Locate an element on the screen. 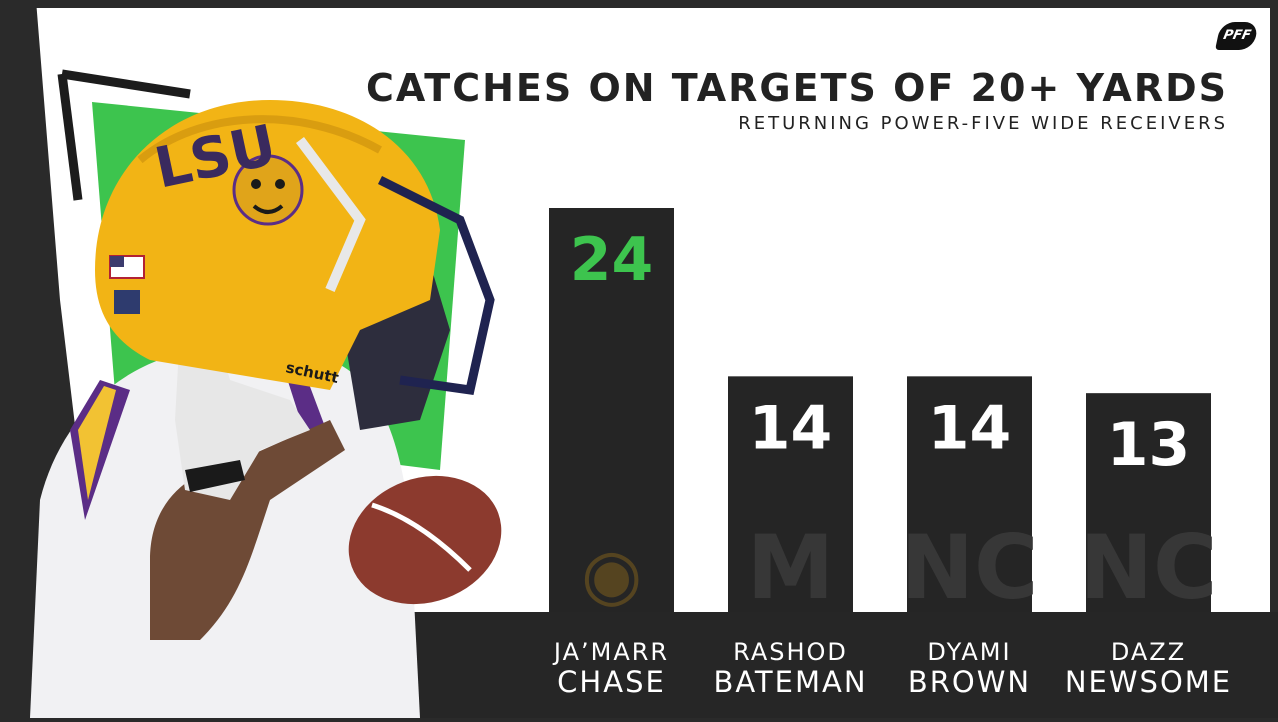 The width and height of the screenshot is (1278, 722). team-logo-watermark: ◉ is located at coordinates (611, 574).